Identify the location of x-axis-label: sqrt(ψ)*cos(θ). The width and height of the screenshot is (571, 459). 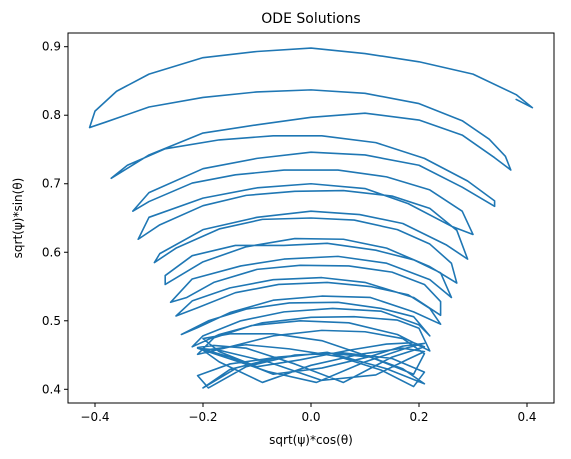
(311, 440).